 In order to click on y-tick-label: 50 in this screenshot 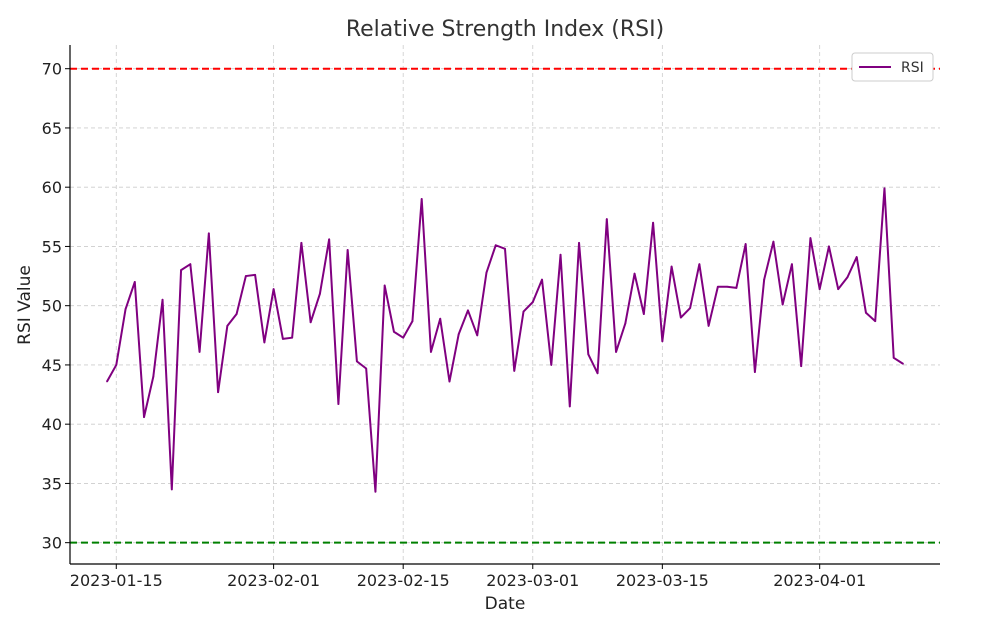, I will do `click(52, 306)`.